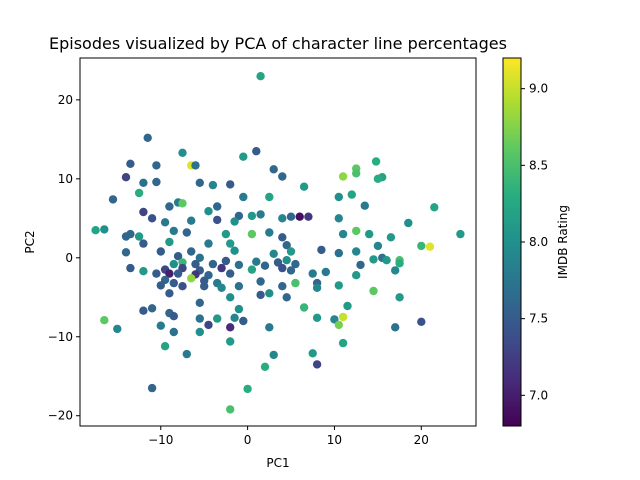  I want to click on x-tick-label: 0, so click(248, 440).